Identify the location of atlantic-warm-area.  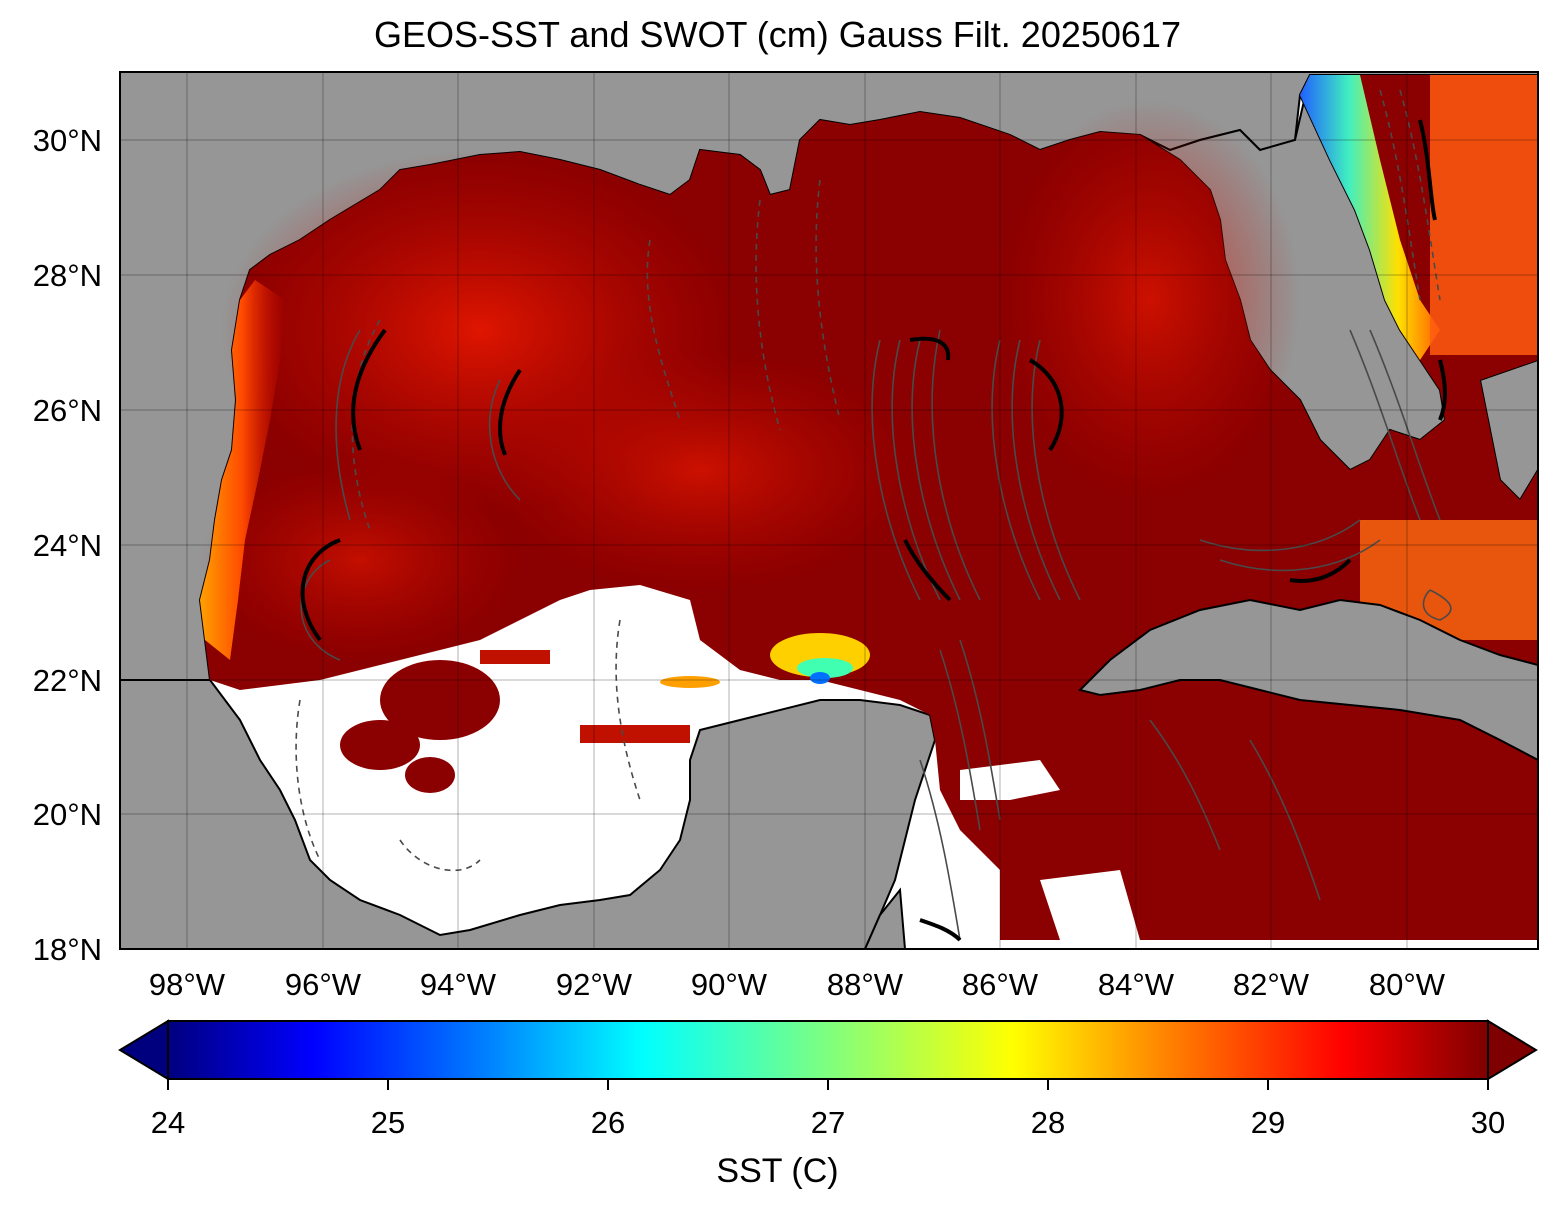
(1484, 215).